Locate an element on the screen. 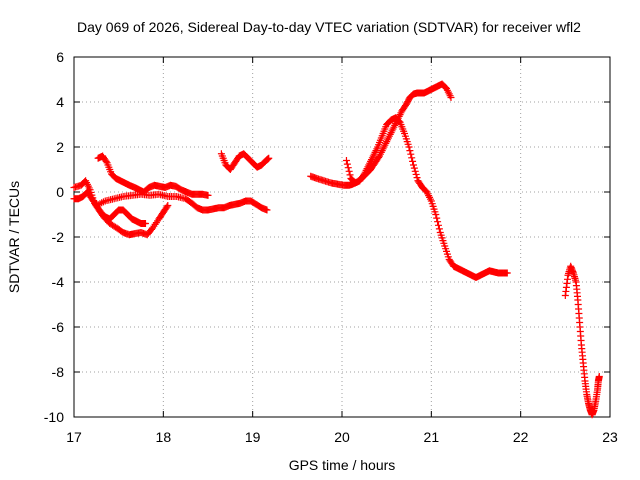  y-tick-labels: -10 -8 -6 -4 -2 0 2 4 6 is located at coordinates (54, 237).